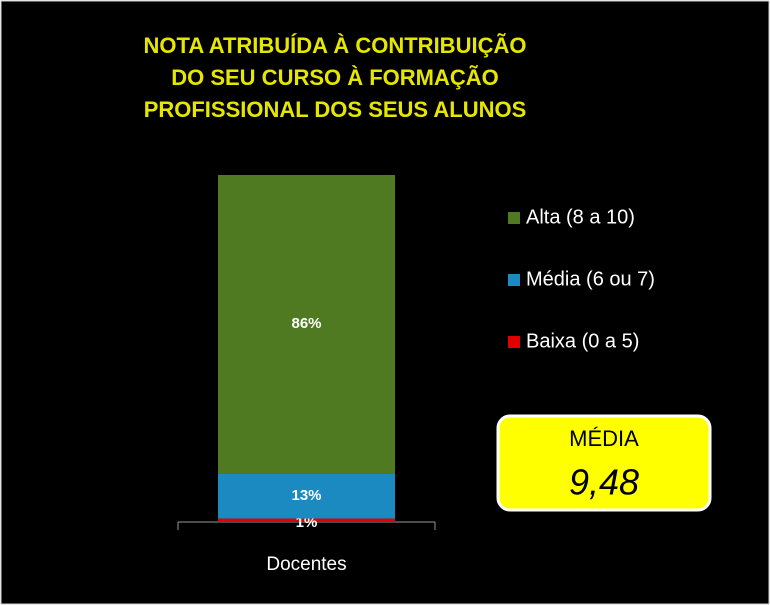  I want to click on annotation-box, so click(604, 463).